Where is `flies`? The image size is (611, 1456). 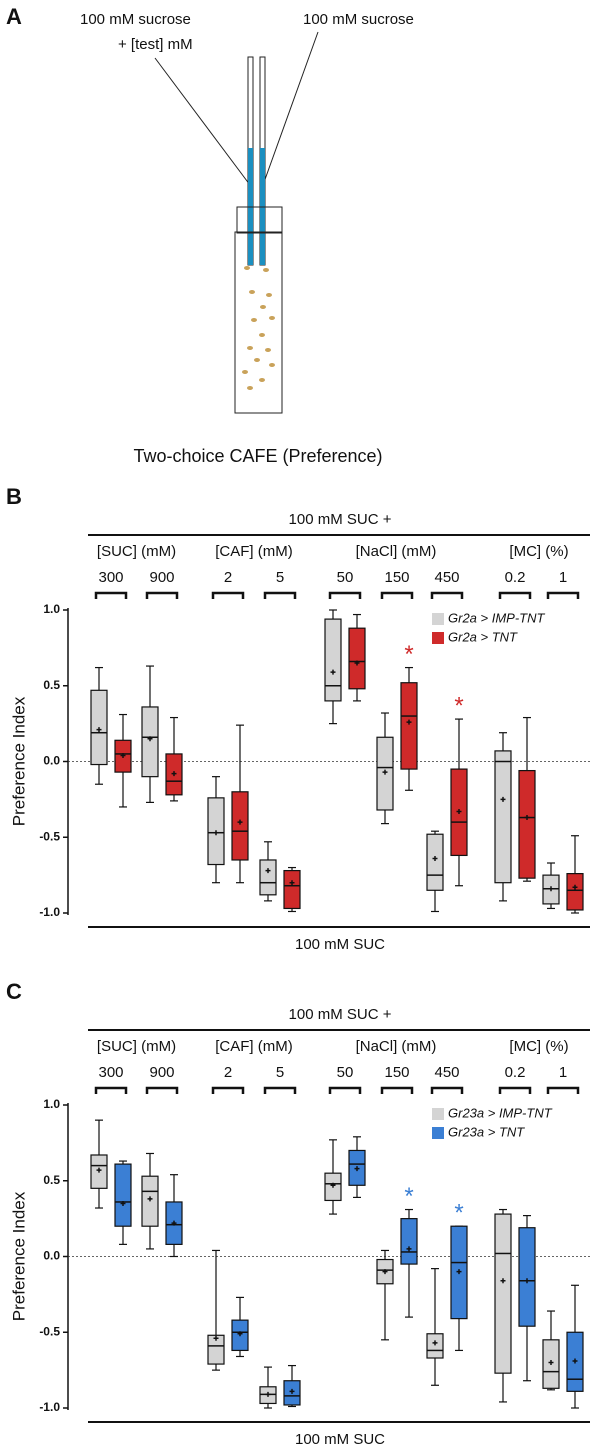
flies is located at coordinates (258, 328).